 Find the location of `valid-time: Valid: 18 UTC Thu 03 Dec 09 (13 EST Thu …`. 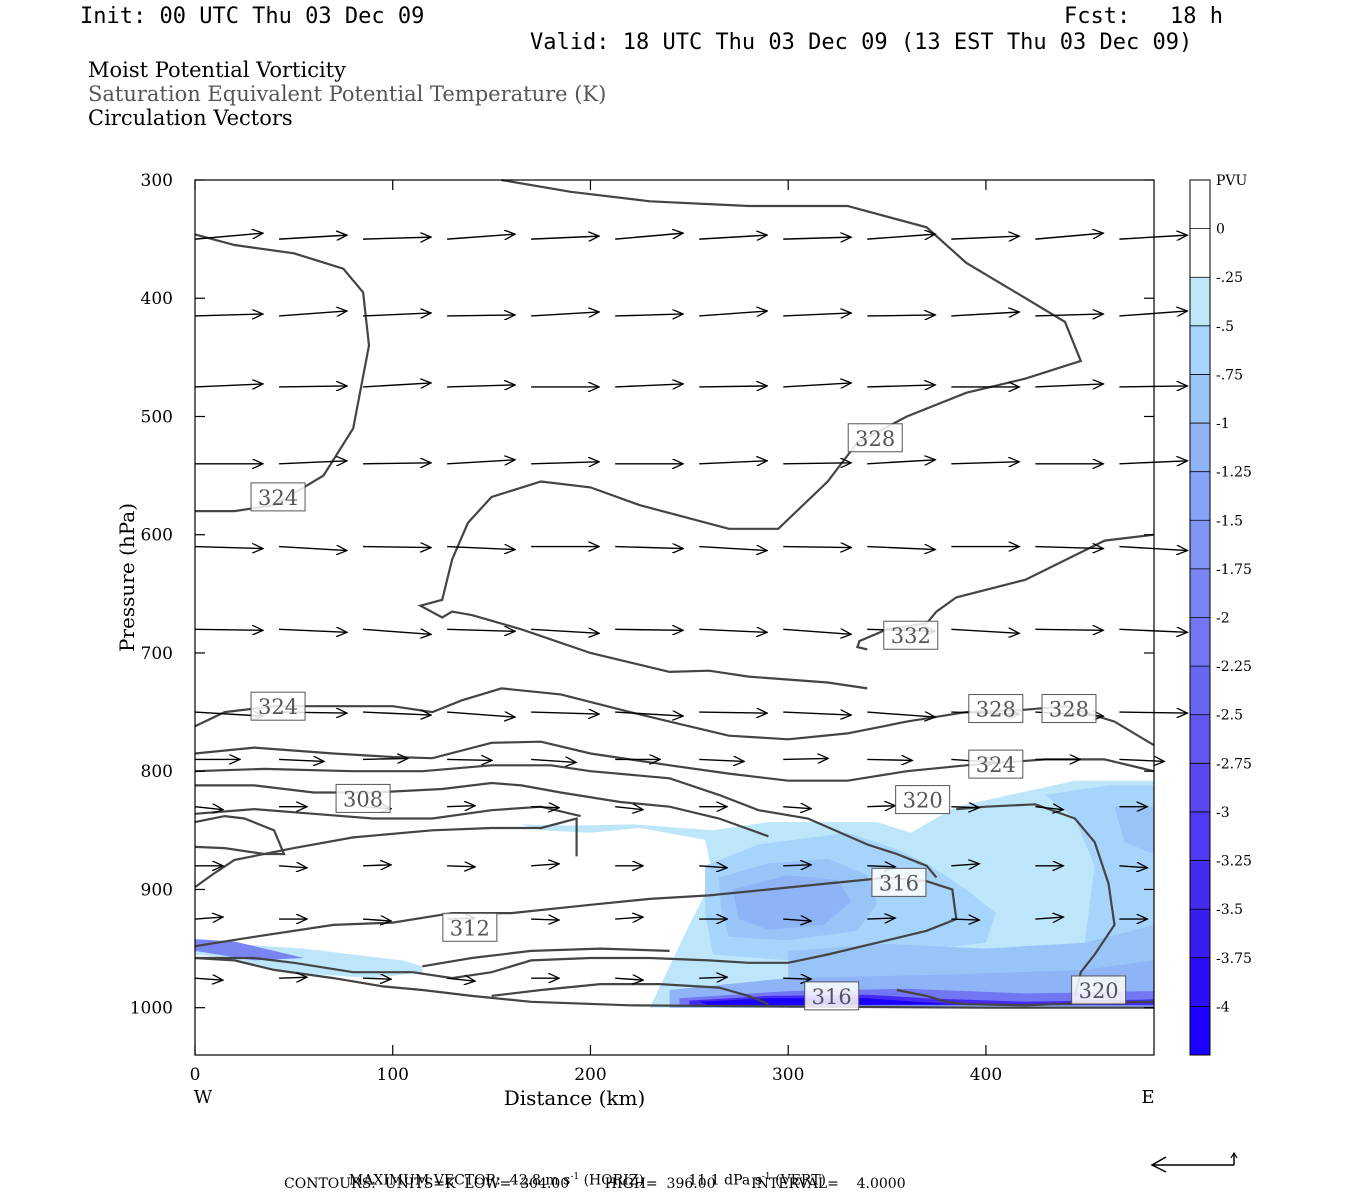

valid-time: Valid: 18 UTC Thu 03 Dec 09 (13 EST Thu … is located at coordinates (861, 42).